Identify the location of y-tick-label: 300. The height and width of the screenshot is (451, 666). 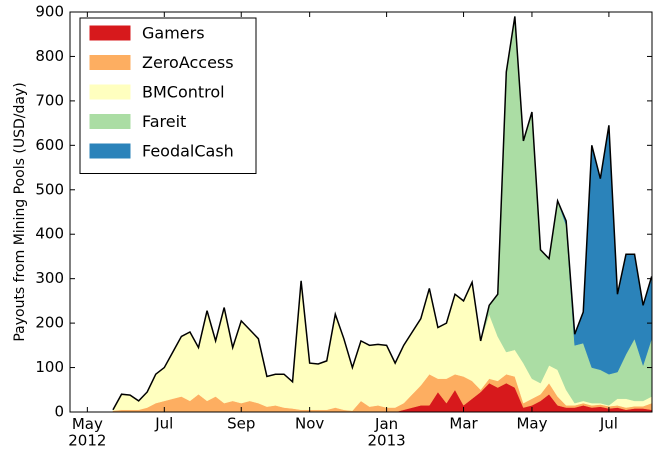
(49, 278).